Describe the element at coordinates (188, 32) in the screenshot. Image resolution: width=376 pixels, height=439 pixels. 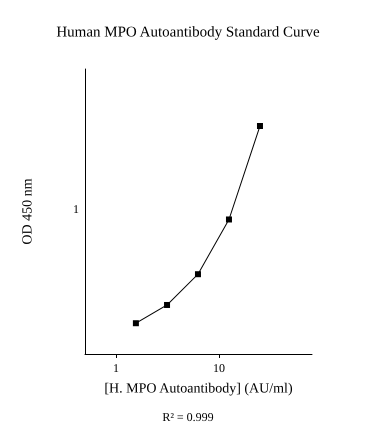
I see `chart-title: Human MPO Autoantibody Standard Curve` at that location.